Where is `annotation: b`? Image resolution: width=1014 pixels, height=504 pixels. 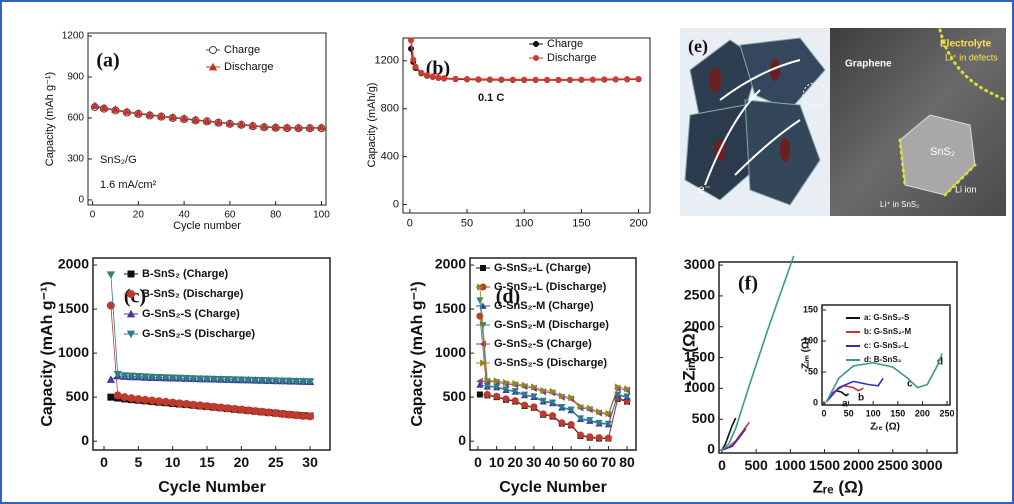 annotation: b is located at coordinates (861, 398).